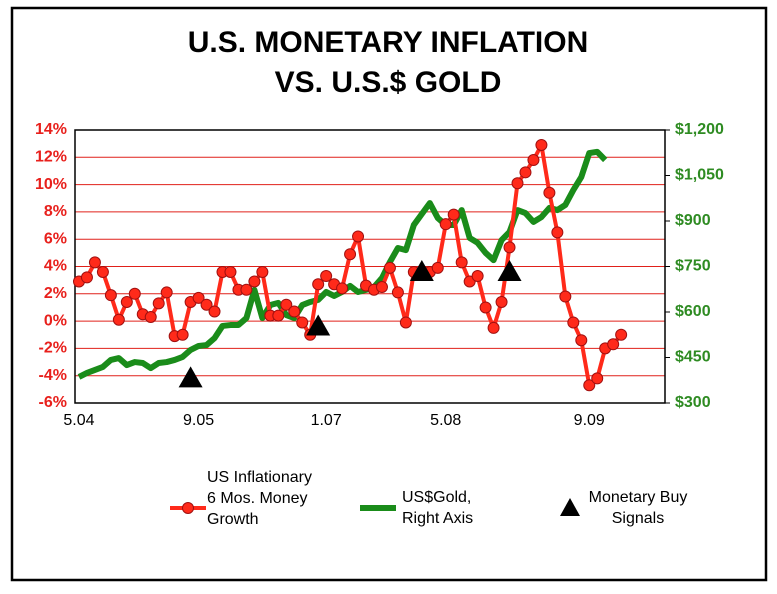 The image size is (777, 594). Describe the element at coordinates (438, 508) in the screenshot. I see `legend-label: US$Gold, Right Axis` at that location.